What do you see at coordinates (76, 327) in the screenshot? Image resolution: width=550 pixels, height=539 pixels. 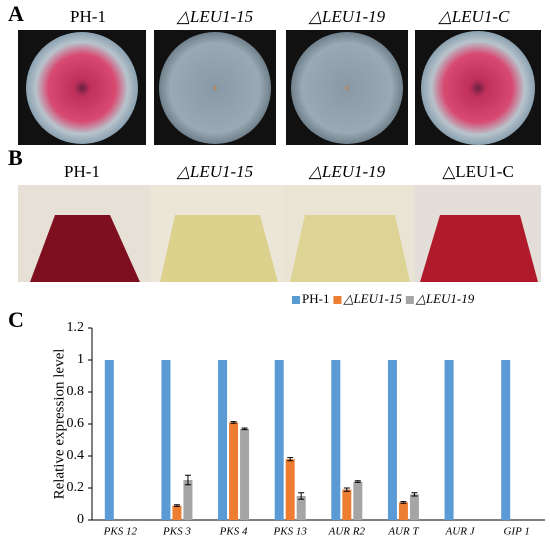 I see `y-tick-label: 1.2` at bounding box center [76, 327].